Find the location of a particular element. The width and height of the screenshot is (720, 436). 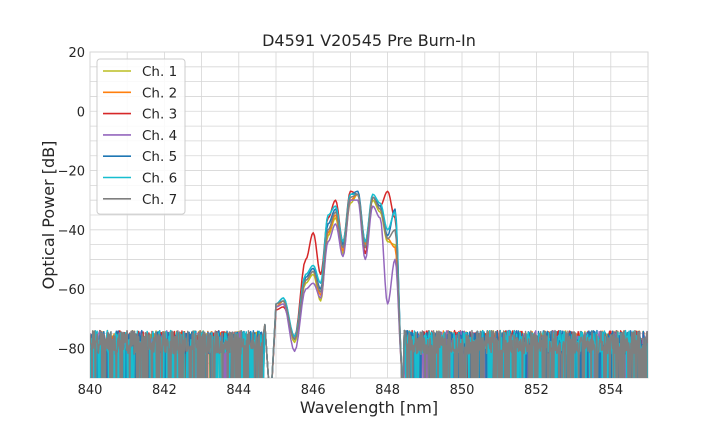

x-tick-label: 846 is located at coordinates (313, 390).